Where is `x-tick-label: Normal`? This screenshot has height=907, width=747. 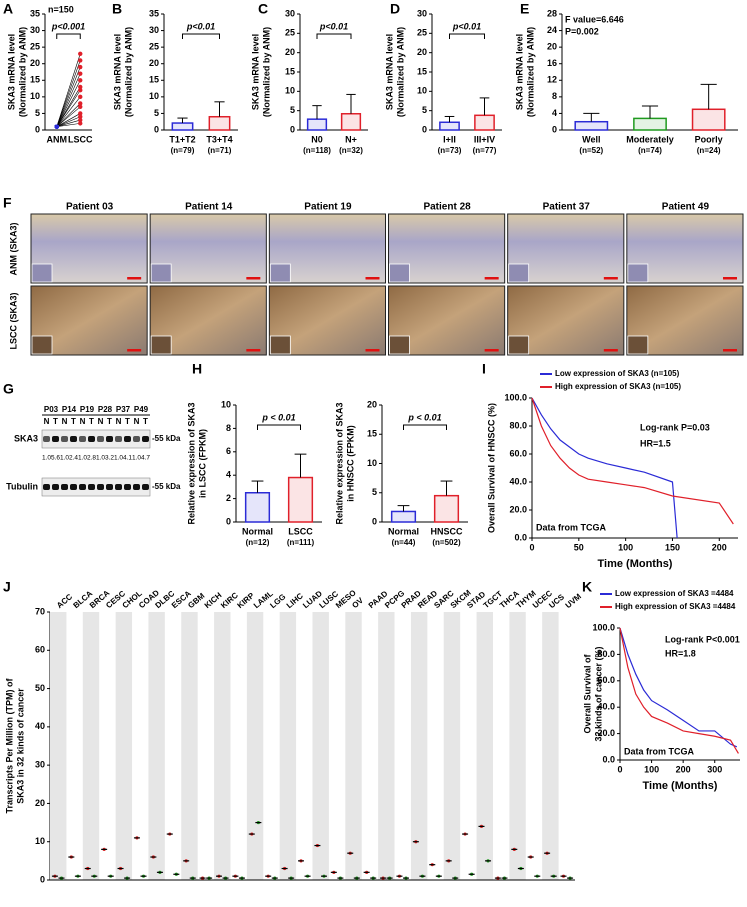
x-tick-label: Normal is located at coordinates (257, 531).